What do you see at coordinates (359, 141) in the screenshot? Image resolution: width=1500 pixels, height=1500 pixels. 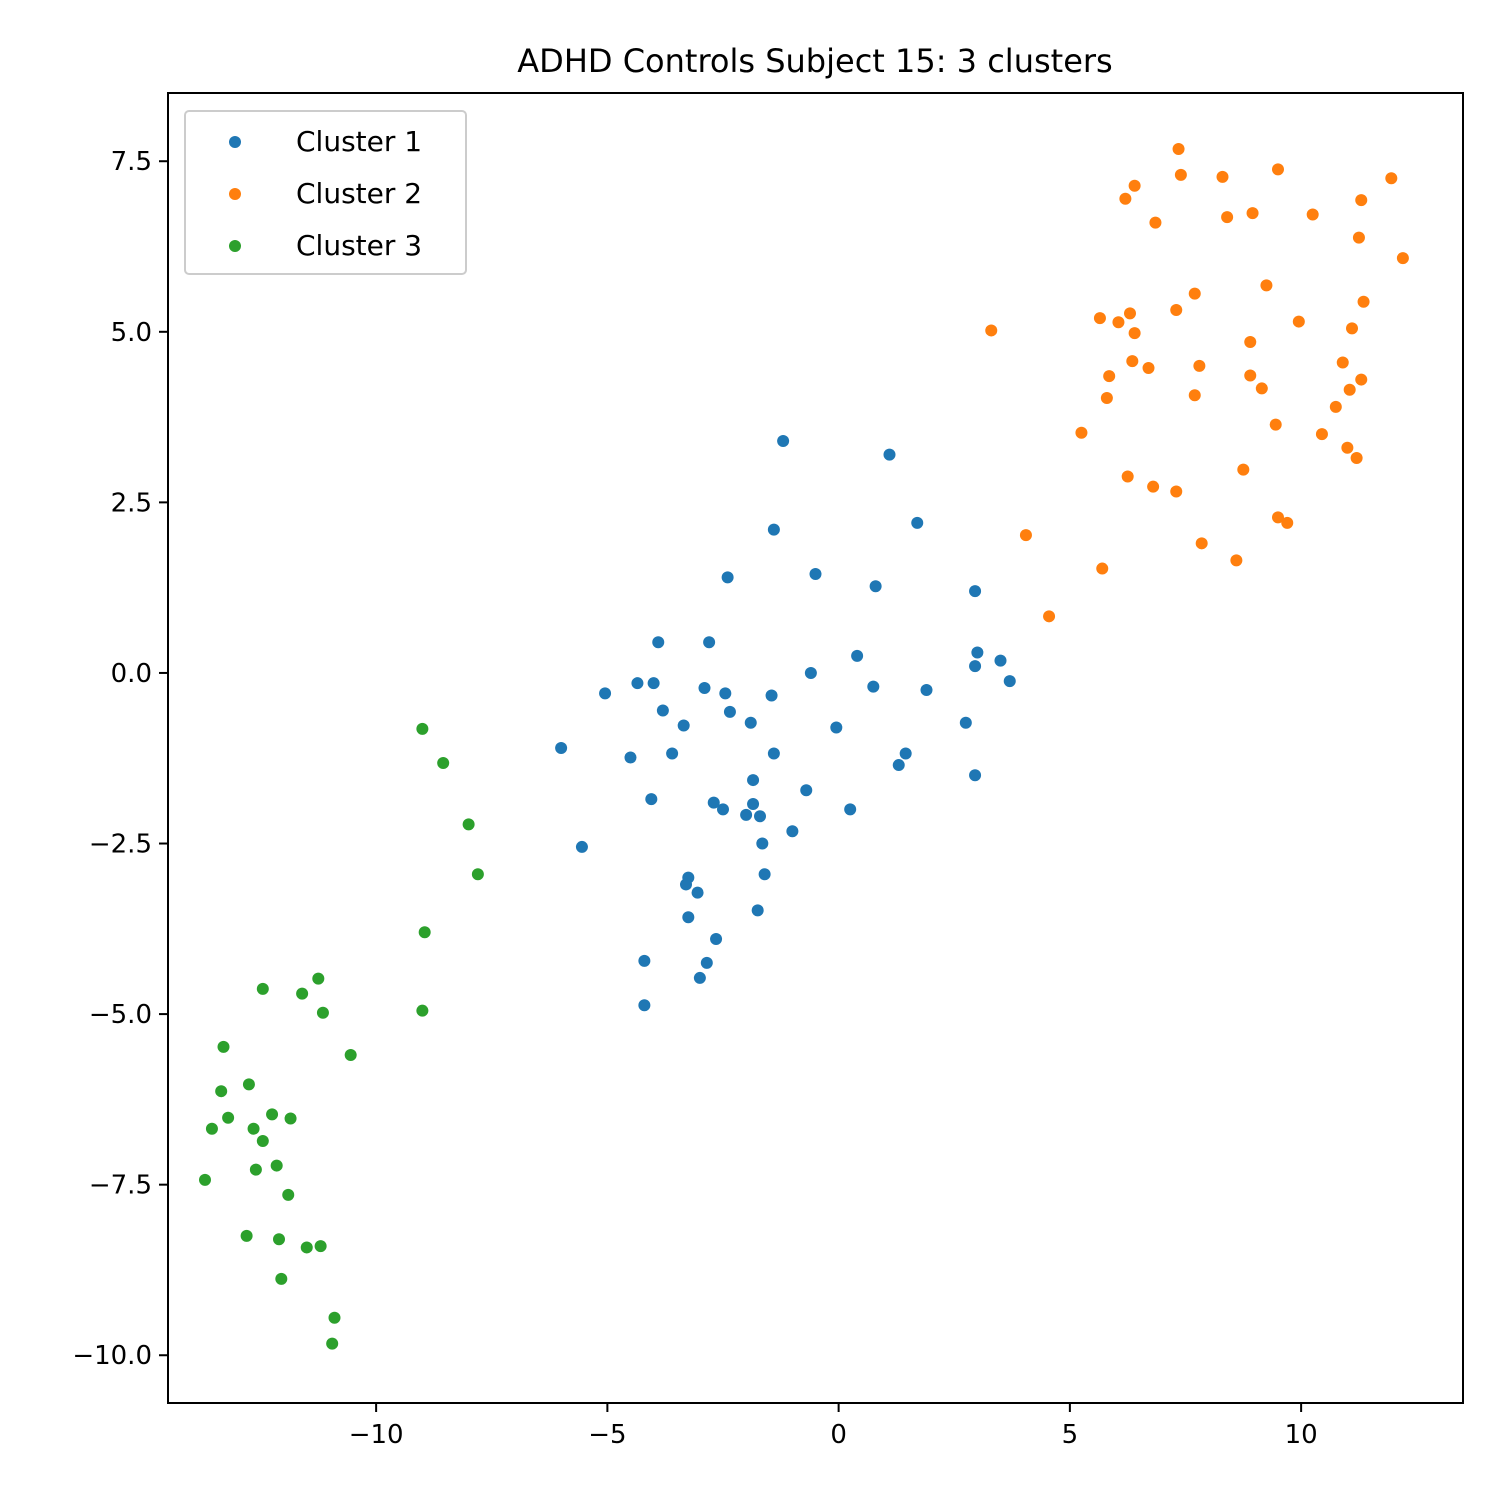 I see `legend-label: Cluster 1` at bounding box center [359, 141].